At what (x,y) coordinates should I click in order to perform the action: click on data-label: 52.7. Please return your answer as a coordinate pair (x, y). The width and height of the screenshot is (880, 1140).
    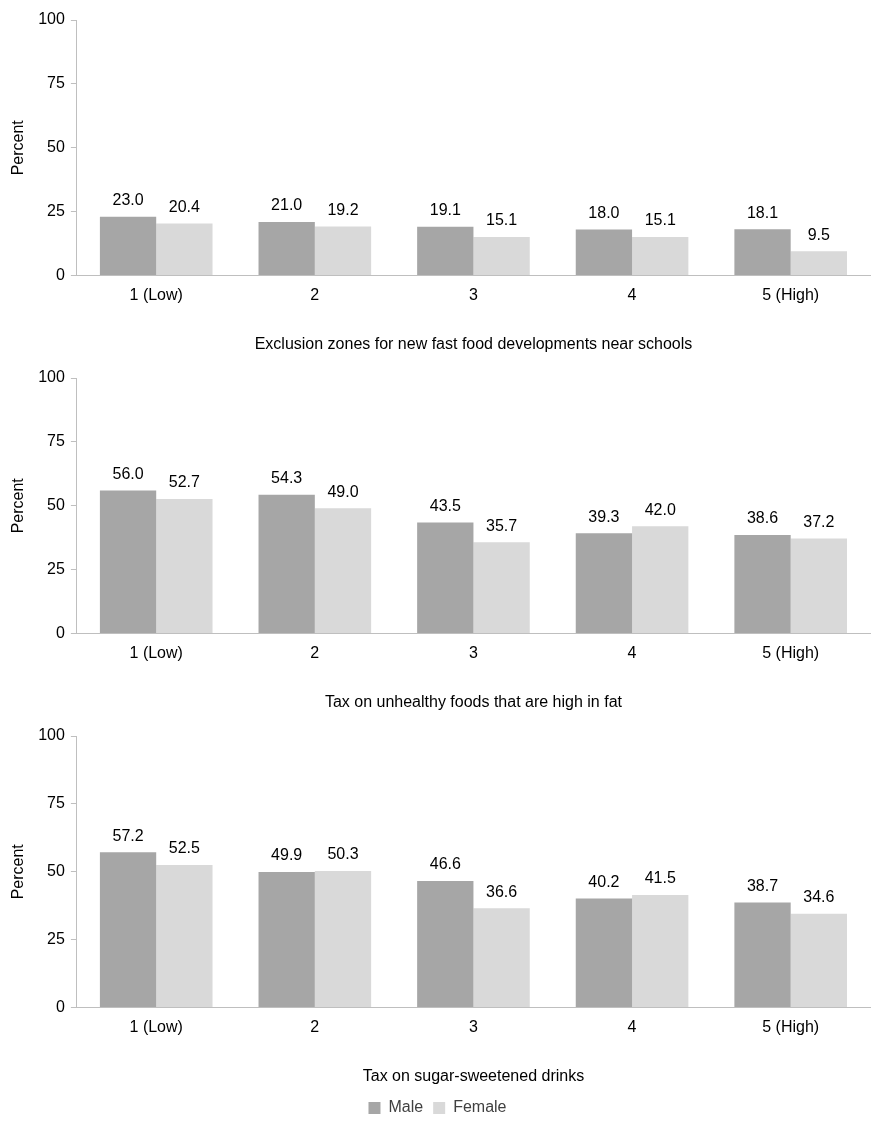
    Looking at the image, I should click on (184, 482).